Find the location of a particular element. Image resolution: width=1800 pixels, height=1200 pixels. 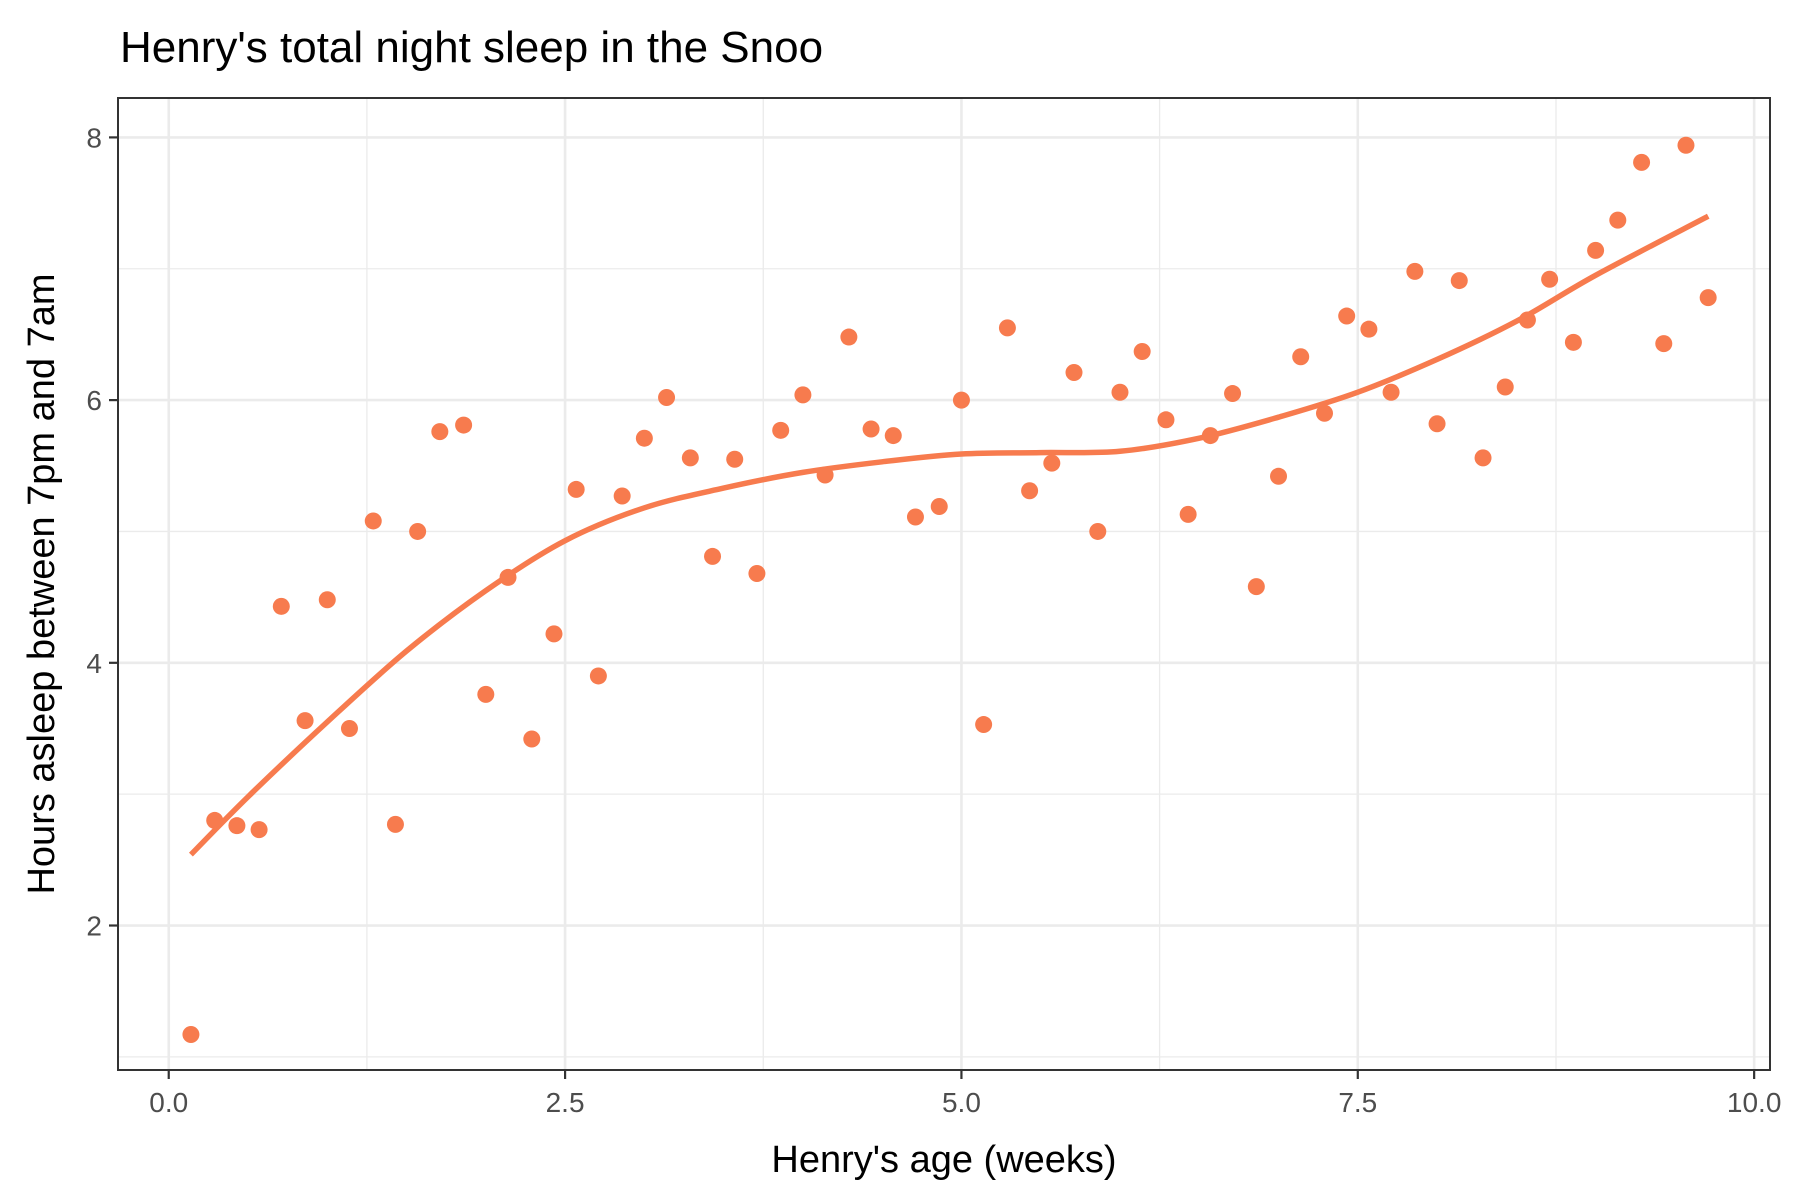

x-axis-title: Henry's age (weeks) is located at coordinates (943, 1160).